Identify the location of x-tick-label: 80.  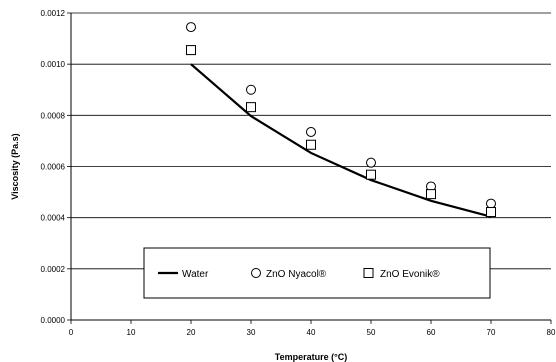
(551, 332).